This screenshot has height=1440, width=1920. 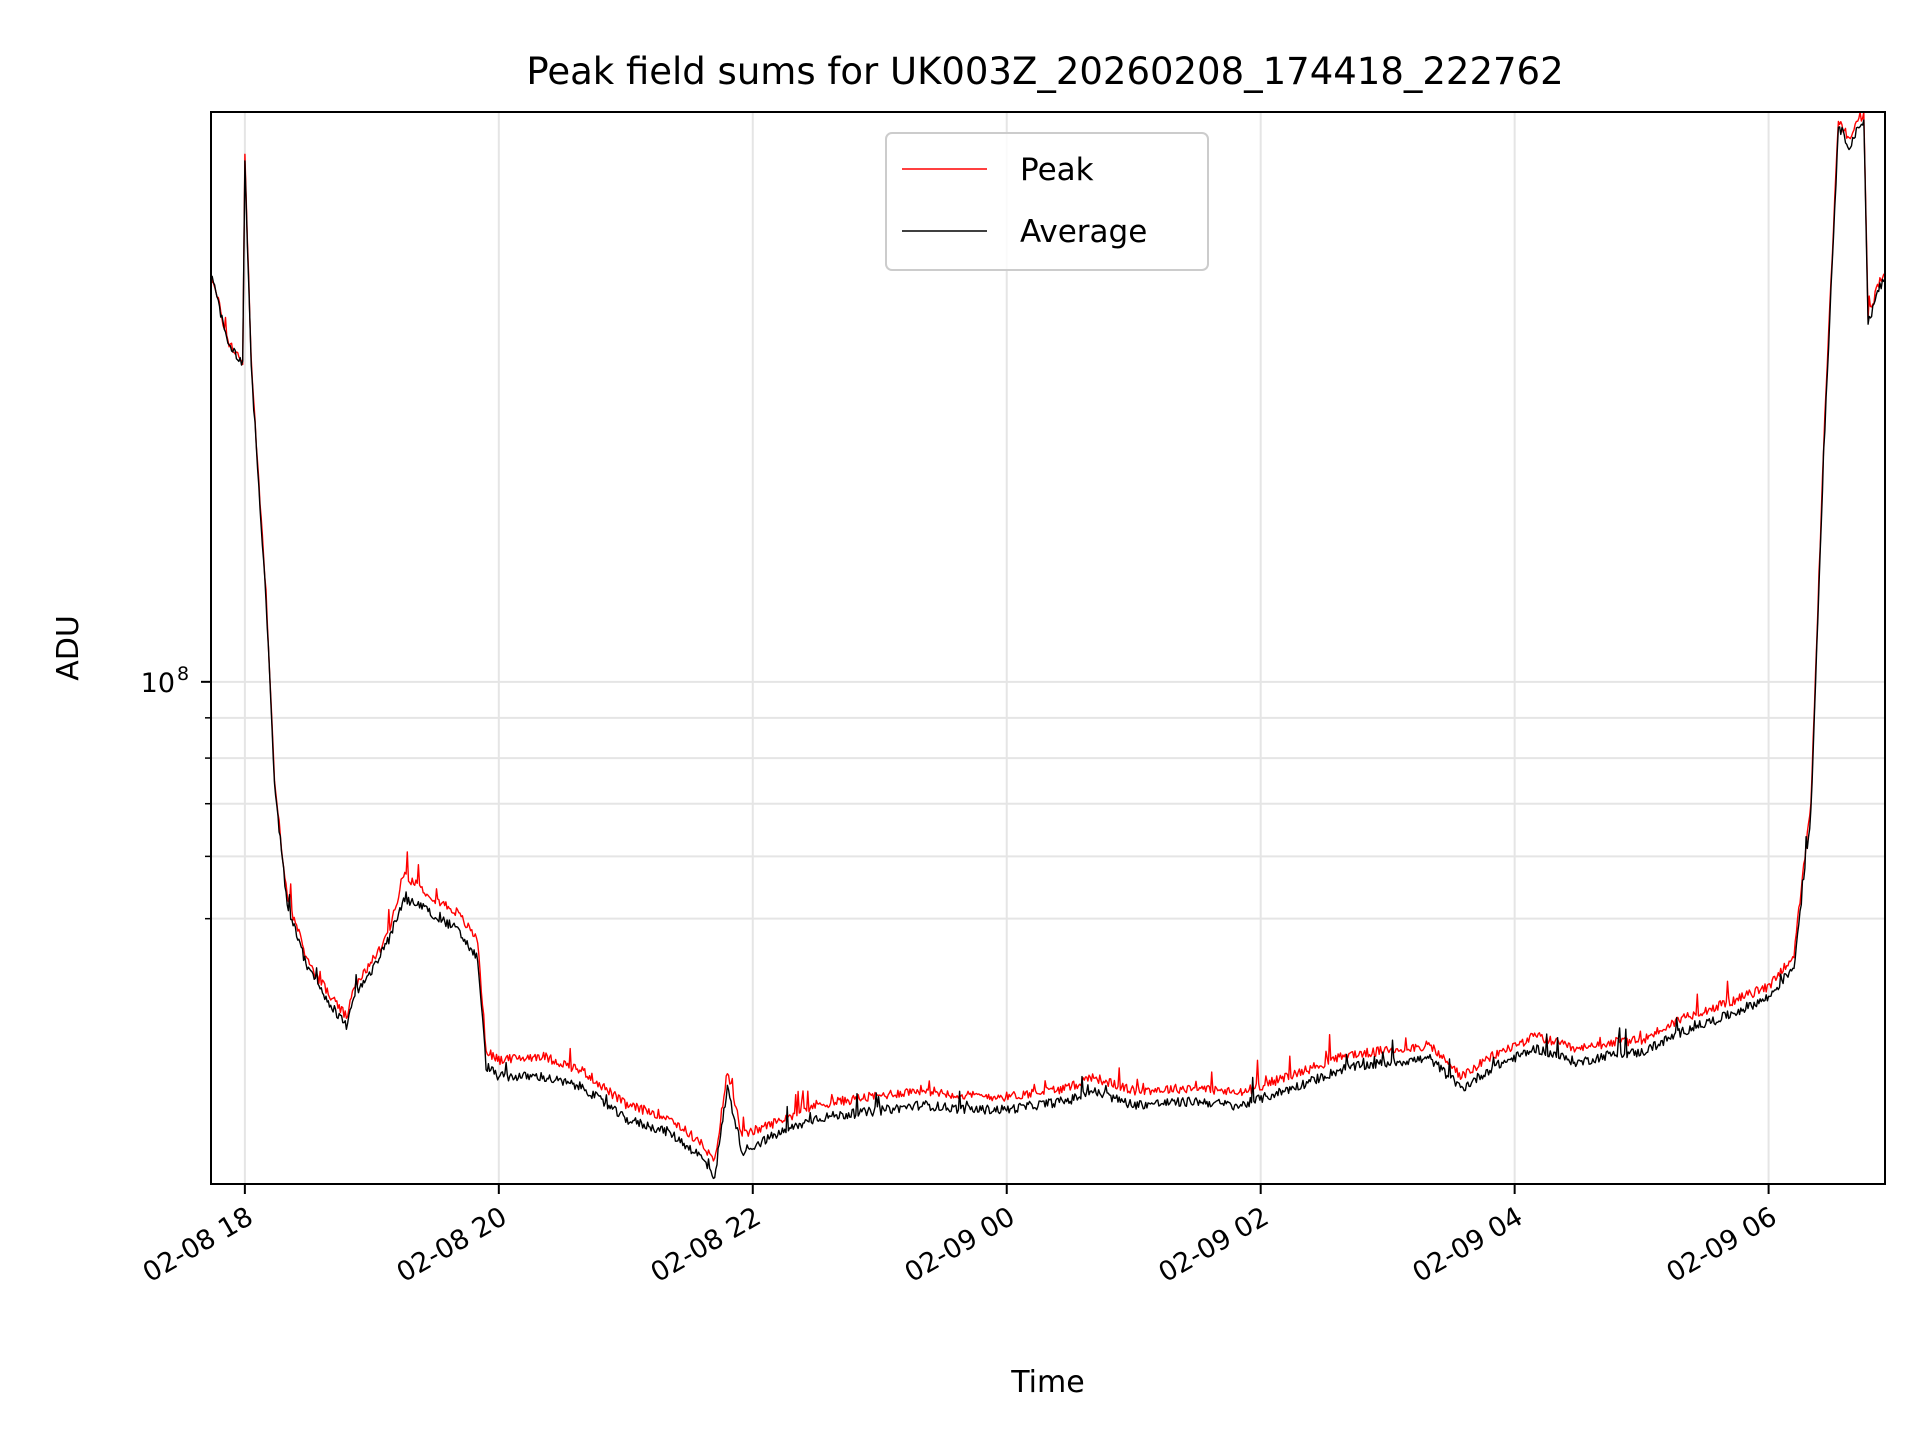 I want to click on legend-label-average: Average, so click(x=1083, y=232).